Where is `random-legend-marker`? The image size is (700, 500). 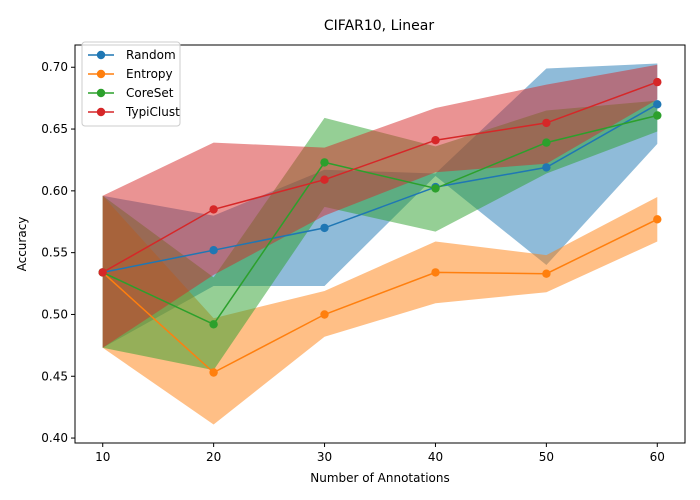
random-legend-marker is located at coordinates (101, 55).